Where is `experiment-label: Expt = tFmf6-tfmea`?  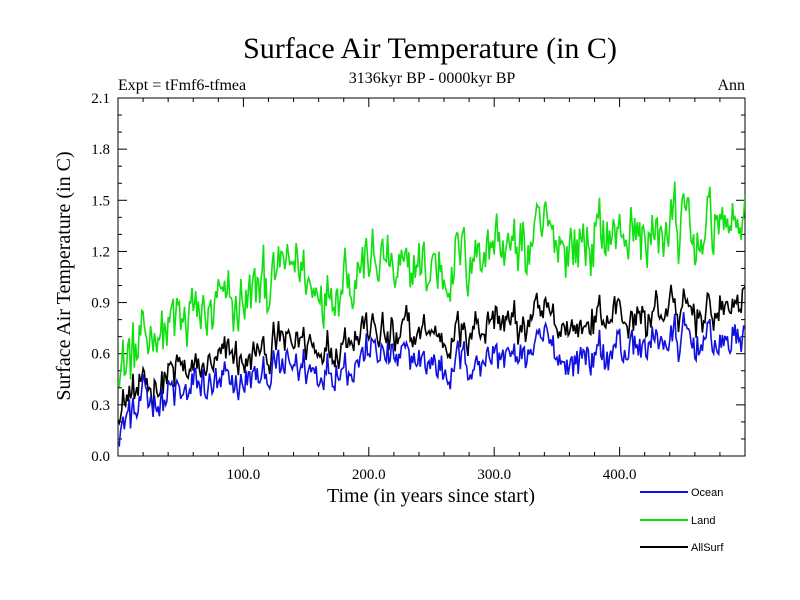
experiment-label: Expt = tFmf6-tfmea is located at coordinates (182, 85).